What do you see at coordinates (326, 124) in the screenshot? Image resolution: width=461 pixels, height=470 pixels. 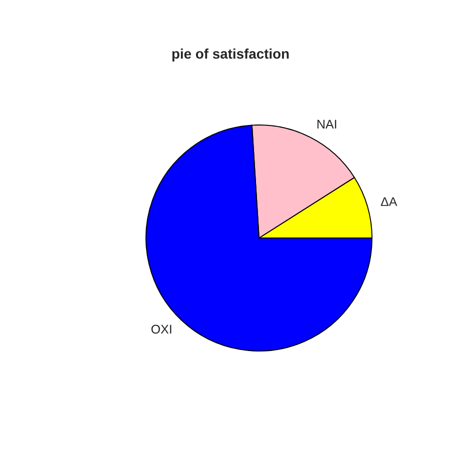 I see `slice-label: ΝΑΙ` at bounding box center [326, 124].